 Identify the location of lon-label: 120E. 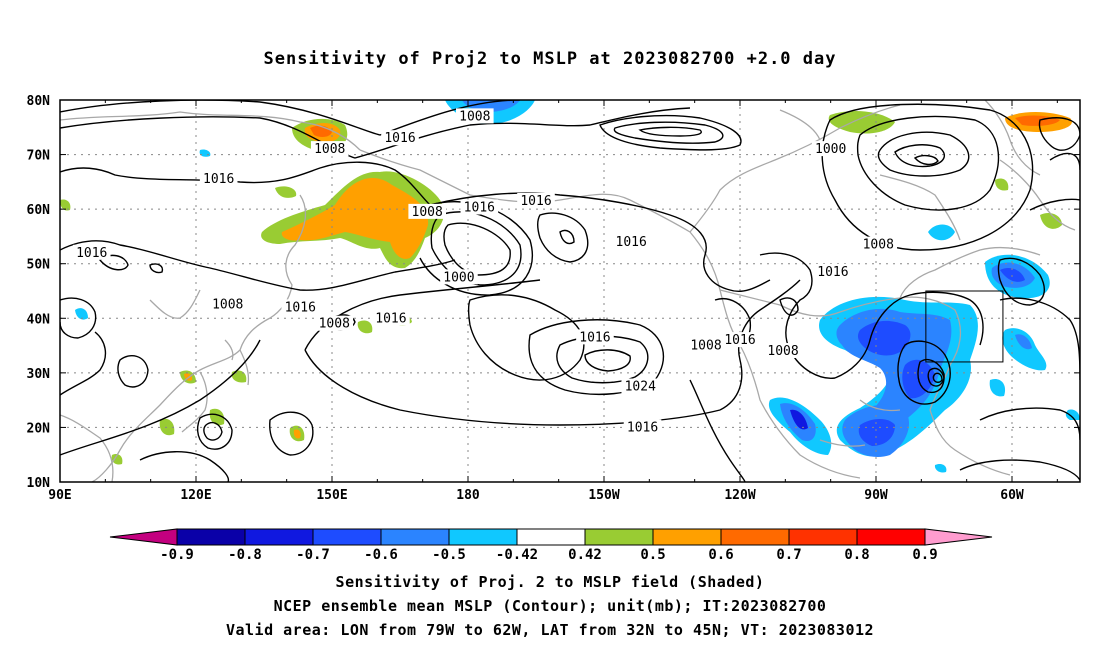
(195, 495).